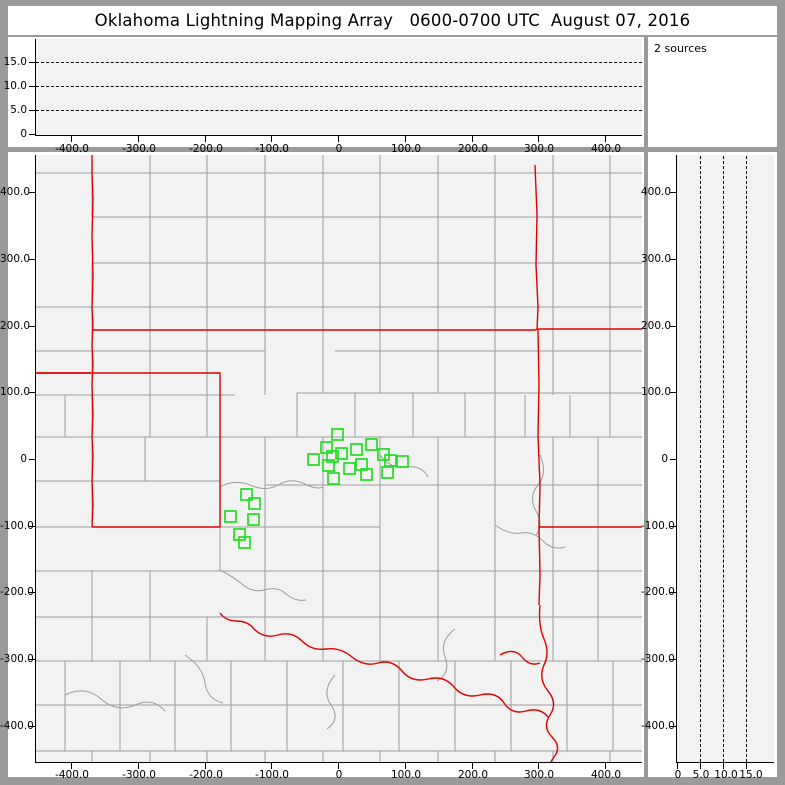  I want to click on ylabel-alt-0: 0, so click(23, 134).